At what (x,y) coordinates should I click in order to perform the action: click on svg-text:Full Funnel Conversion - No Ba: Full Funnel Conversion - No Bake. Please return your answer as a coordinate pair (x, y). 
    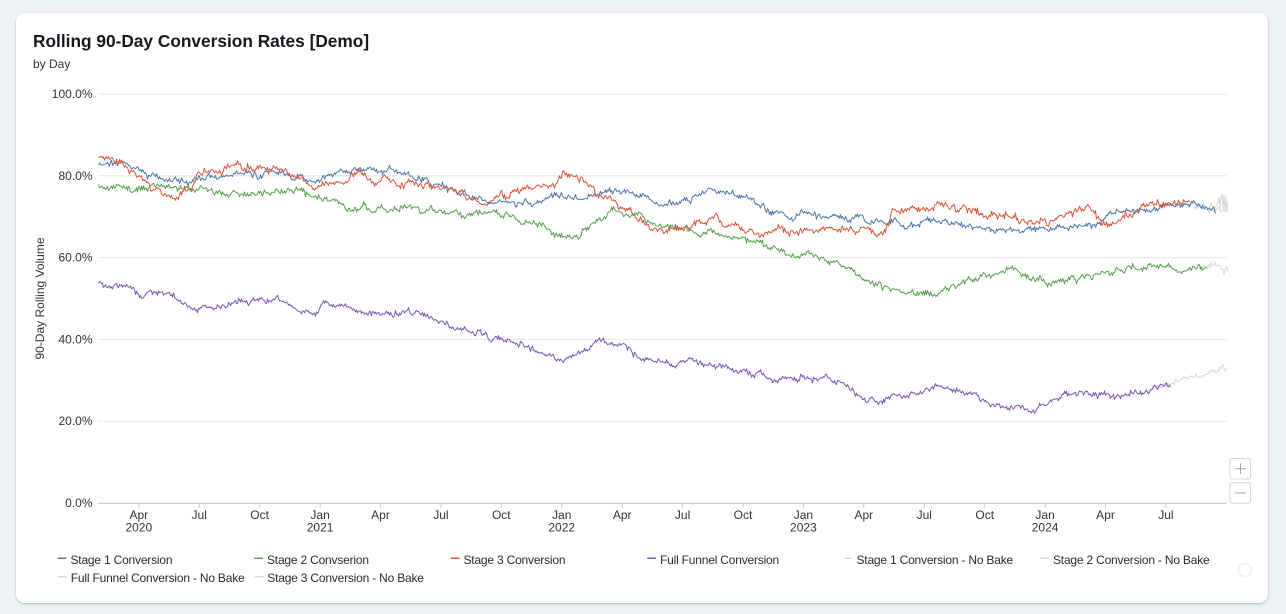
    Looking at the image, I should click on (158, 578).